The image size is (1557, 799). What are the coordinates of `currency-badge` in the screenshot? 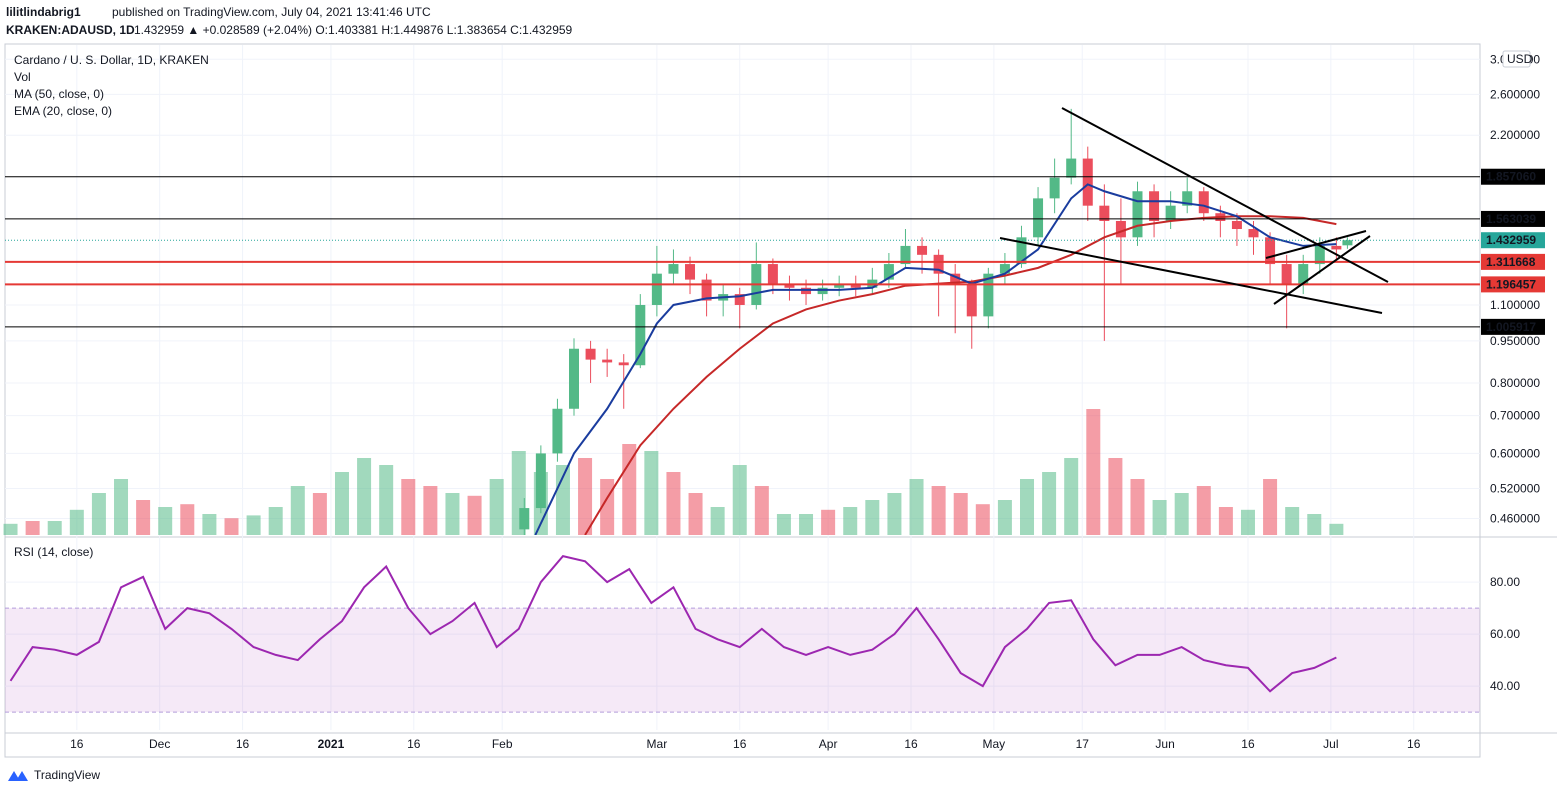 It's located at (1516, 59).